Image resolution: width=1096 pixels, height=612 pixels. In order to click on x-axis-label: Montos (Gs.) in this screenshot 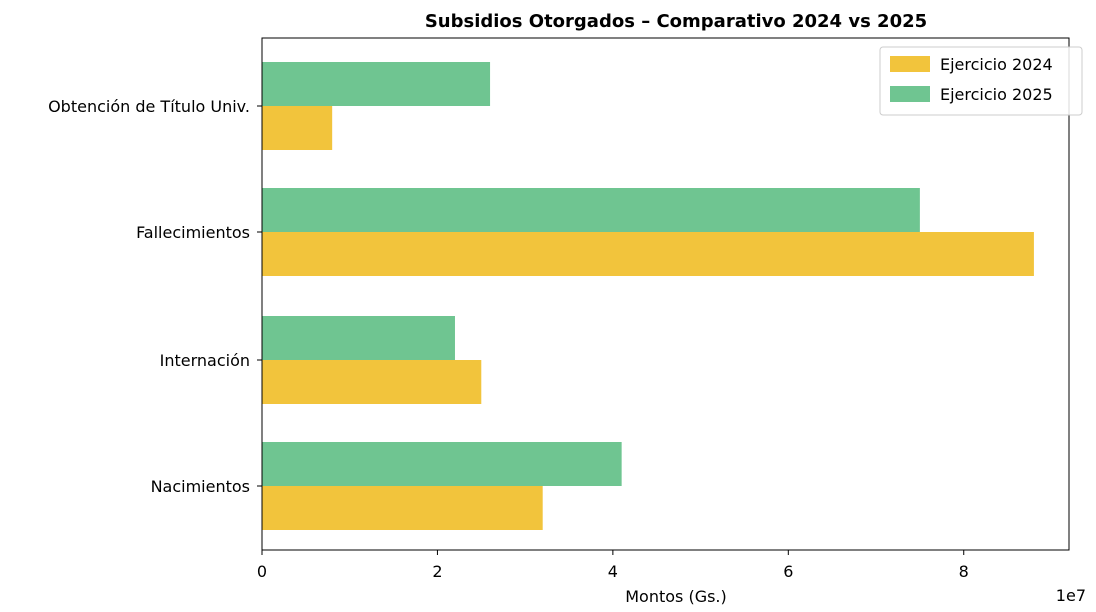, I will do `click(676, 596)`.